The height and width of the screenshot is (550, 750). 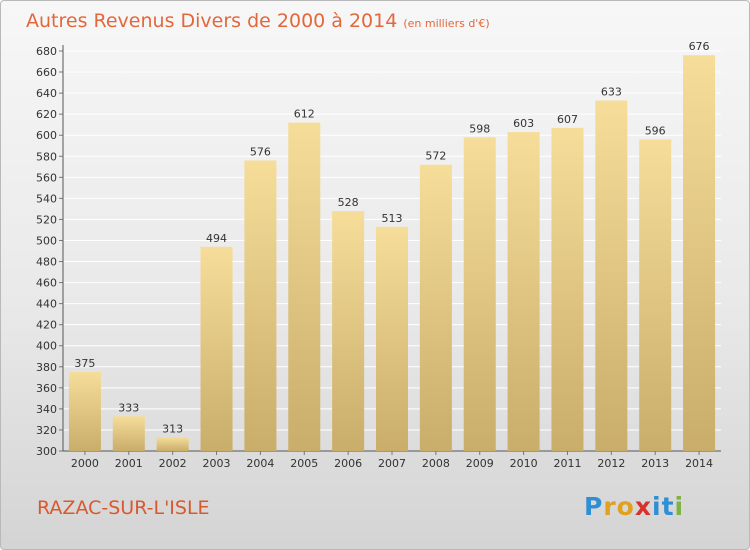 What do you see at coordinates (304, 114) in the screenshot?
I see `data-label: 612` at bounding box center [304, 114].